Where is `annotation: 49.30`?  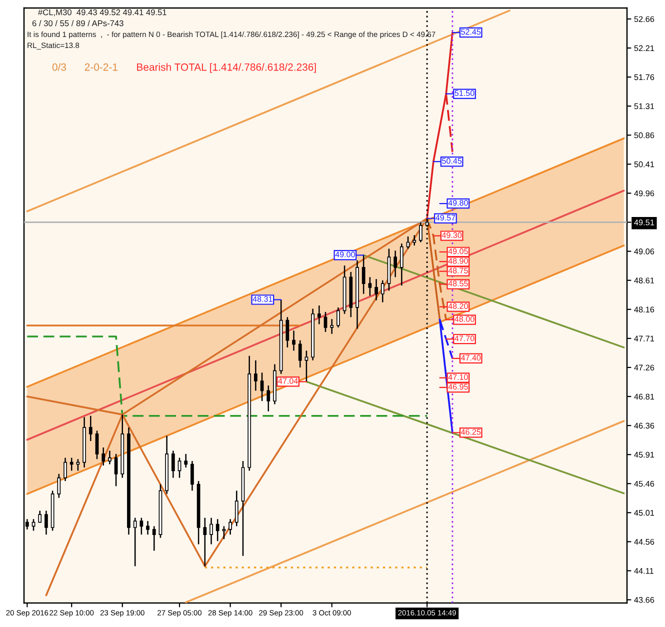 annotation: 49.30 is located at coordinates (452, 235).